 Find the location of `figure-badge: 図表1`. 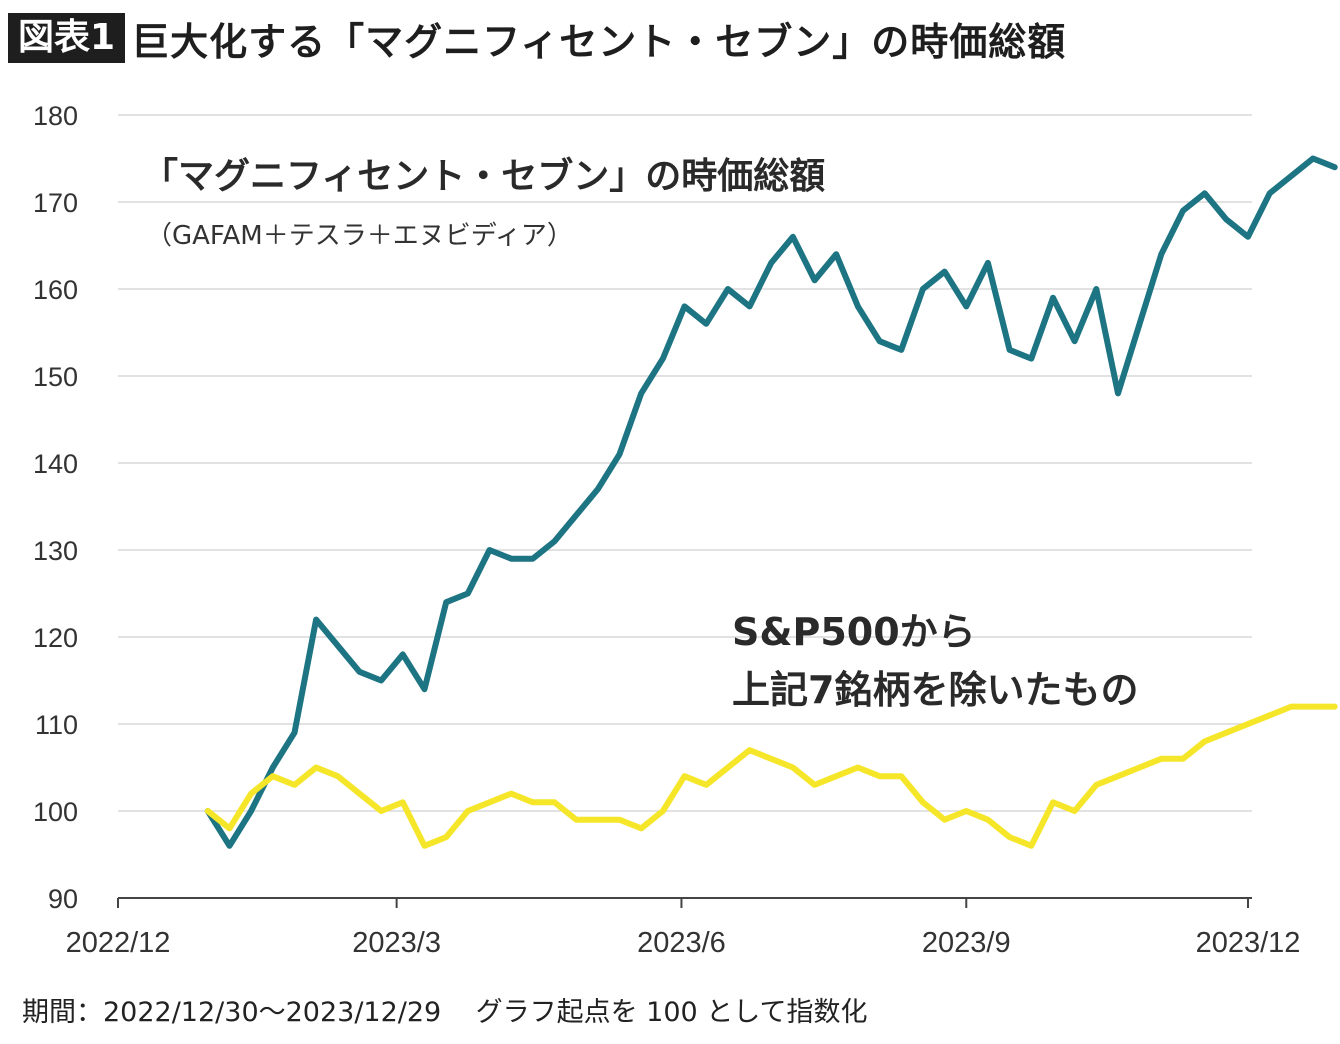

figure-badge: 図表1 is located at coordinates (67, 38).